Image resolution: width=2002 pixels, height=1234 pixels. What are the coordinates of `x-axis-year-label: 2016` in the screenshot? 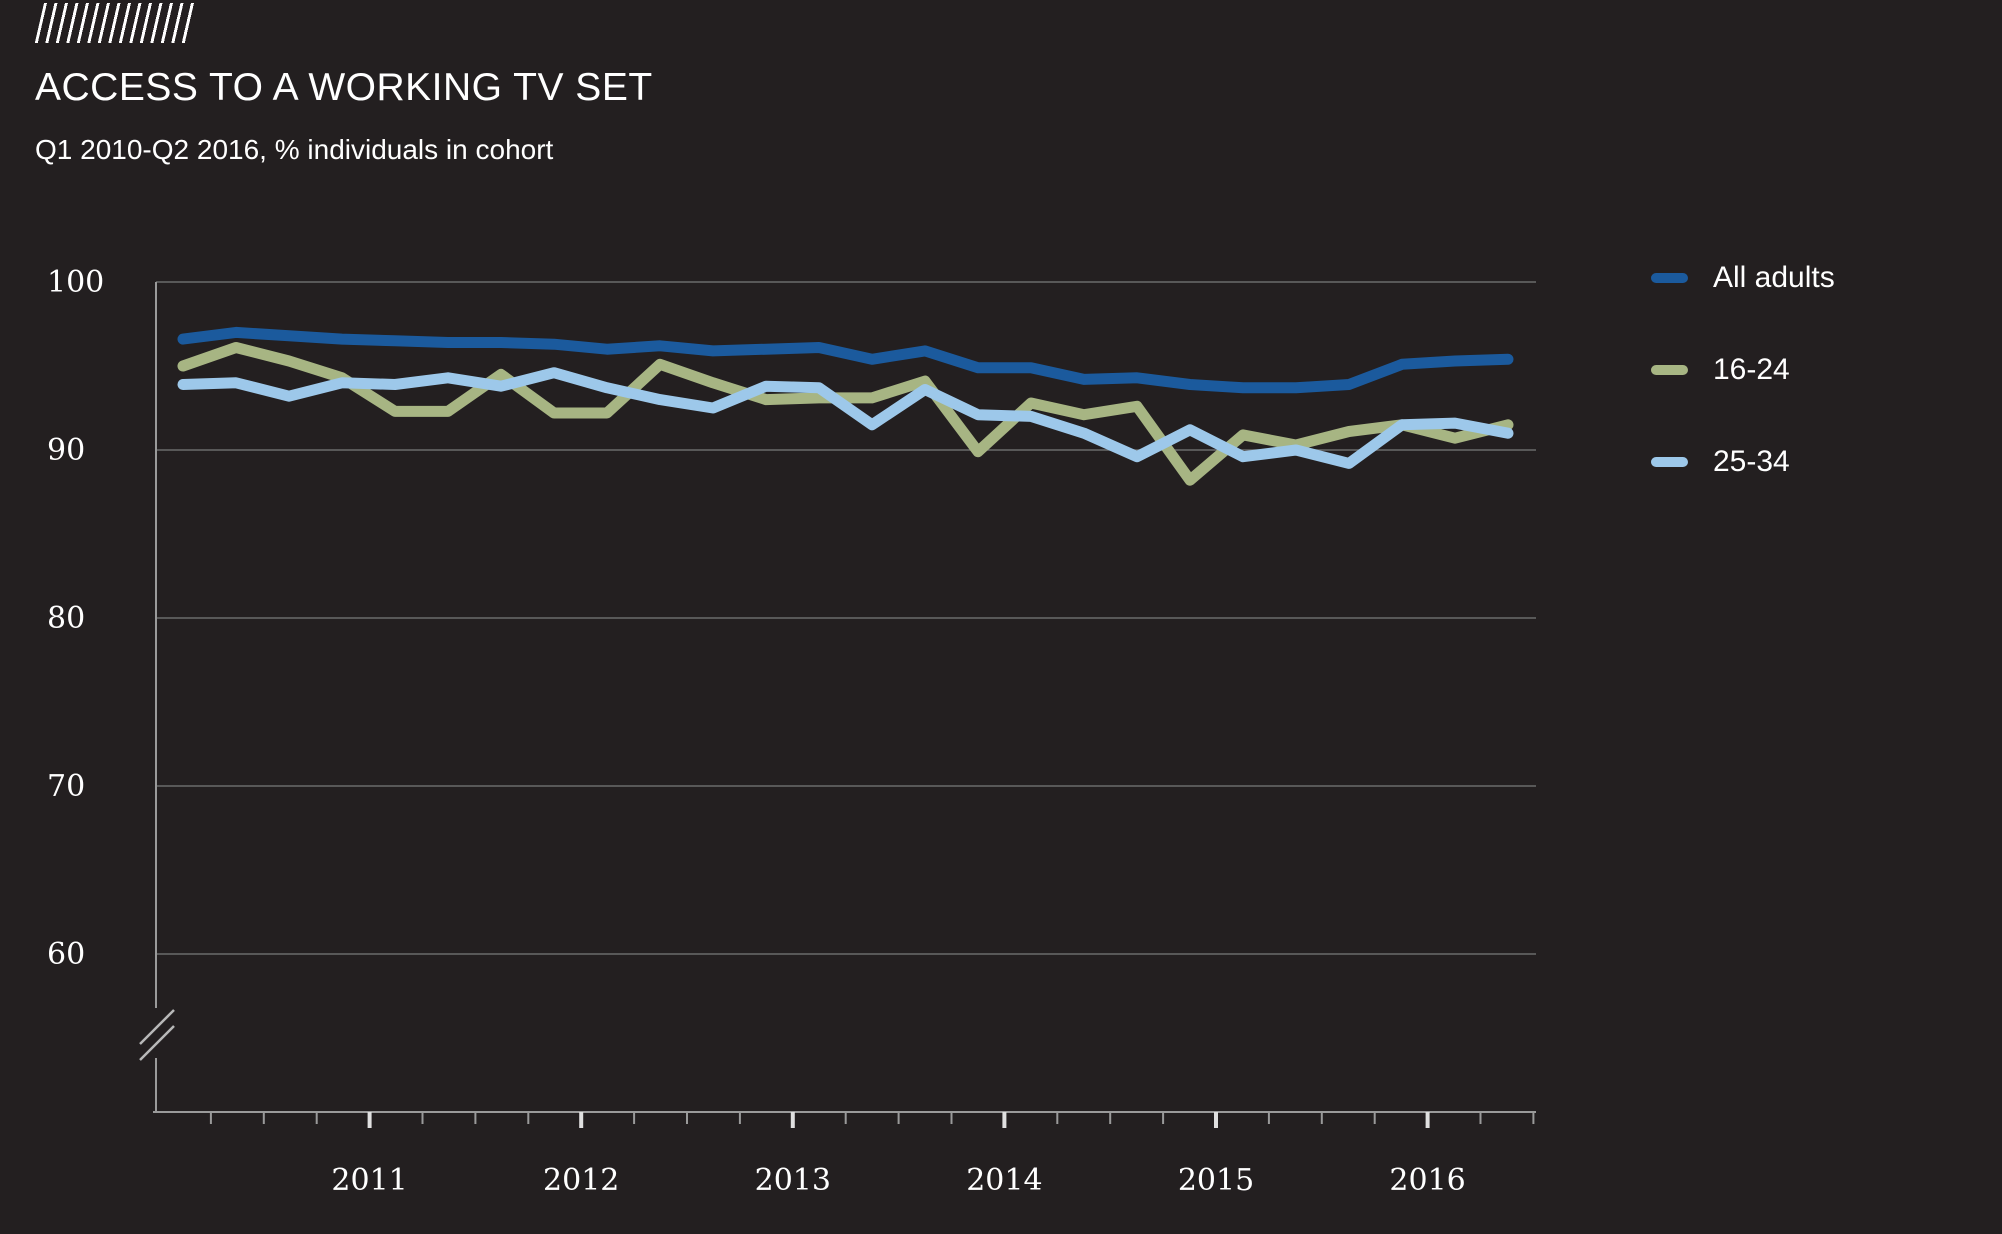 It's located at (1427, 1180).